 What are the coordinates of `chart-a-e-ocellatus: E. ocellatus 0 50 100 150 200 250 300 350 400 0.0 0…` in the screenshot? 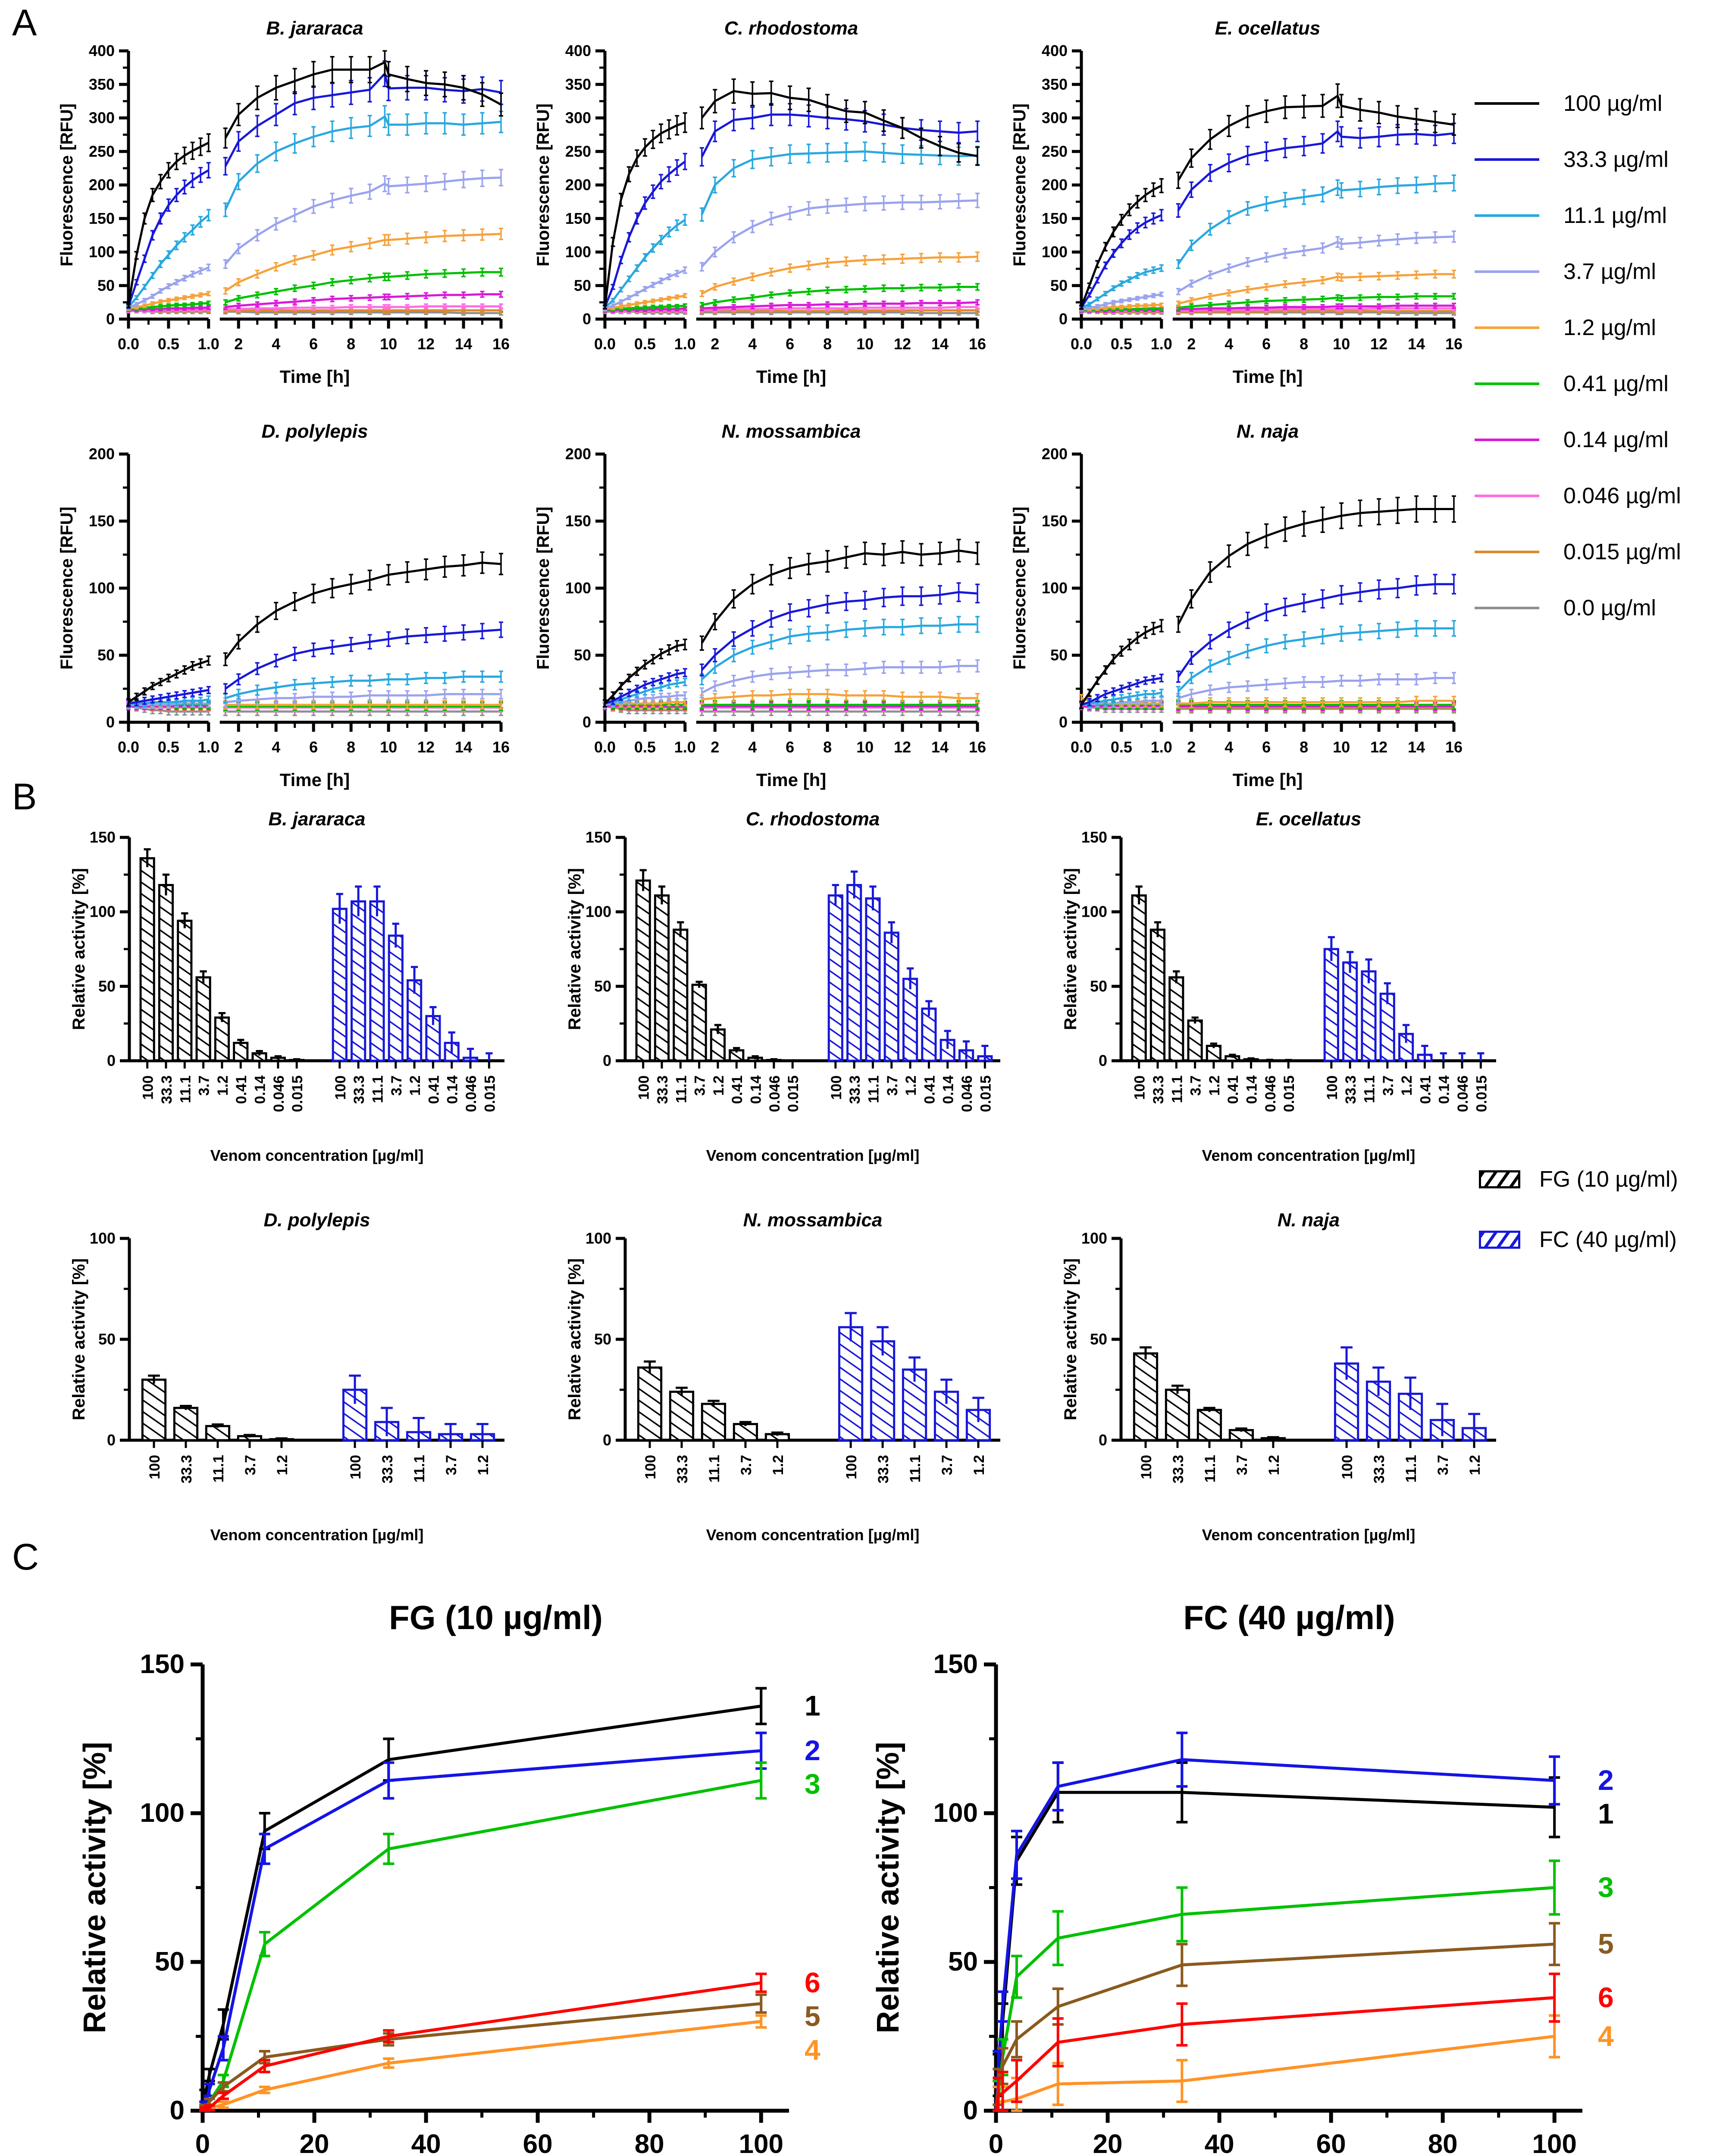 It's located at (1234, 211).